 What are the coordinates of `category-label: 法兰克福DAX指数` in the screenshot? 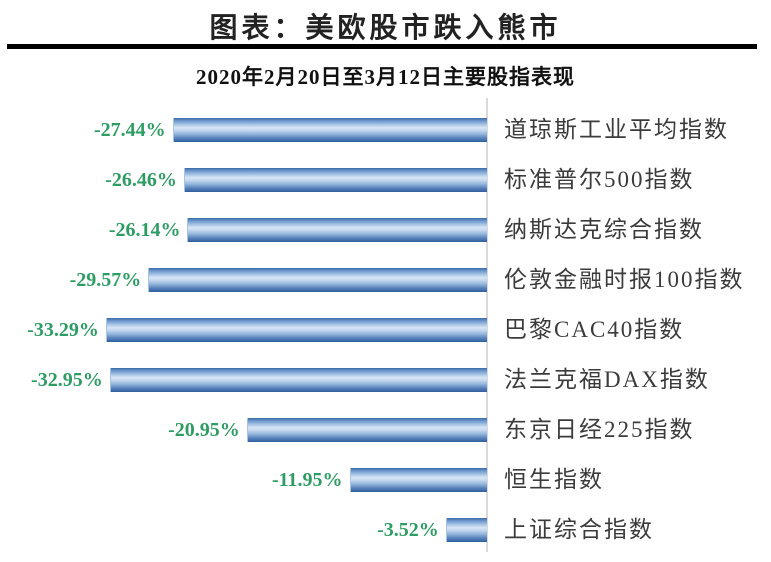 It's located at (607, 379).